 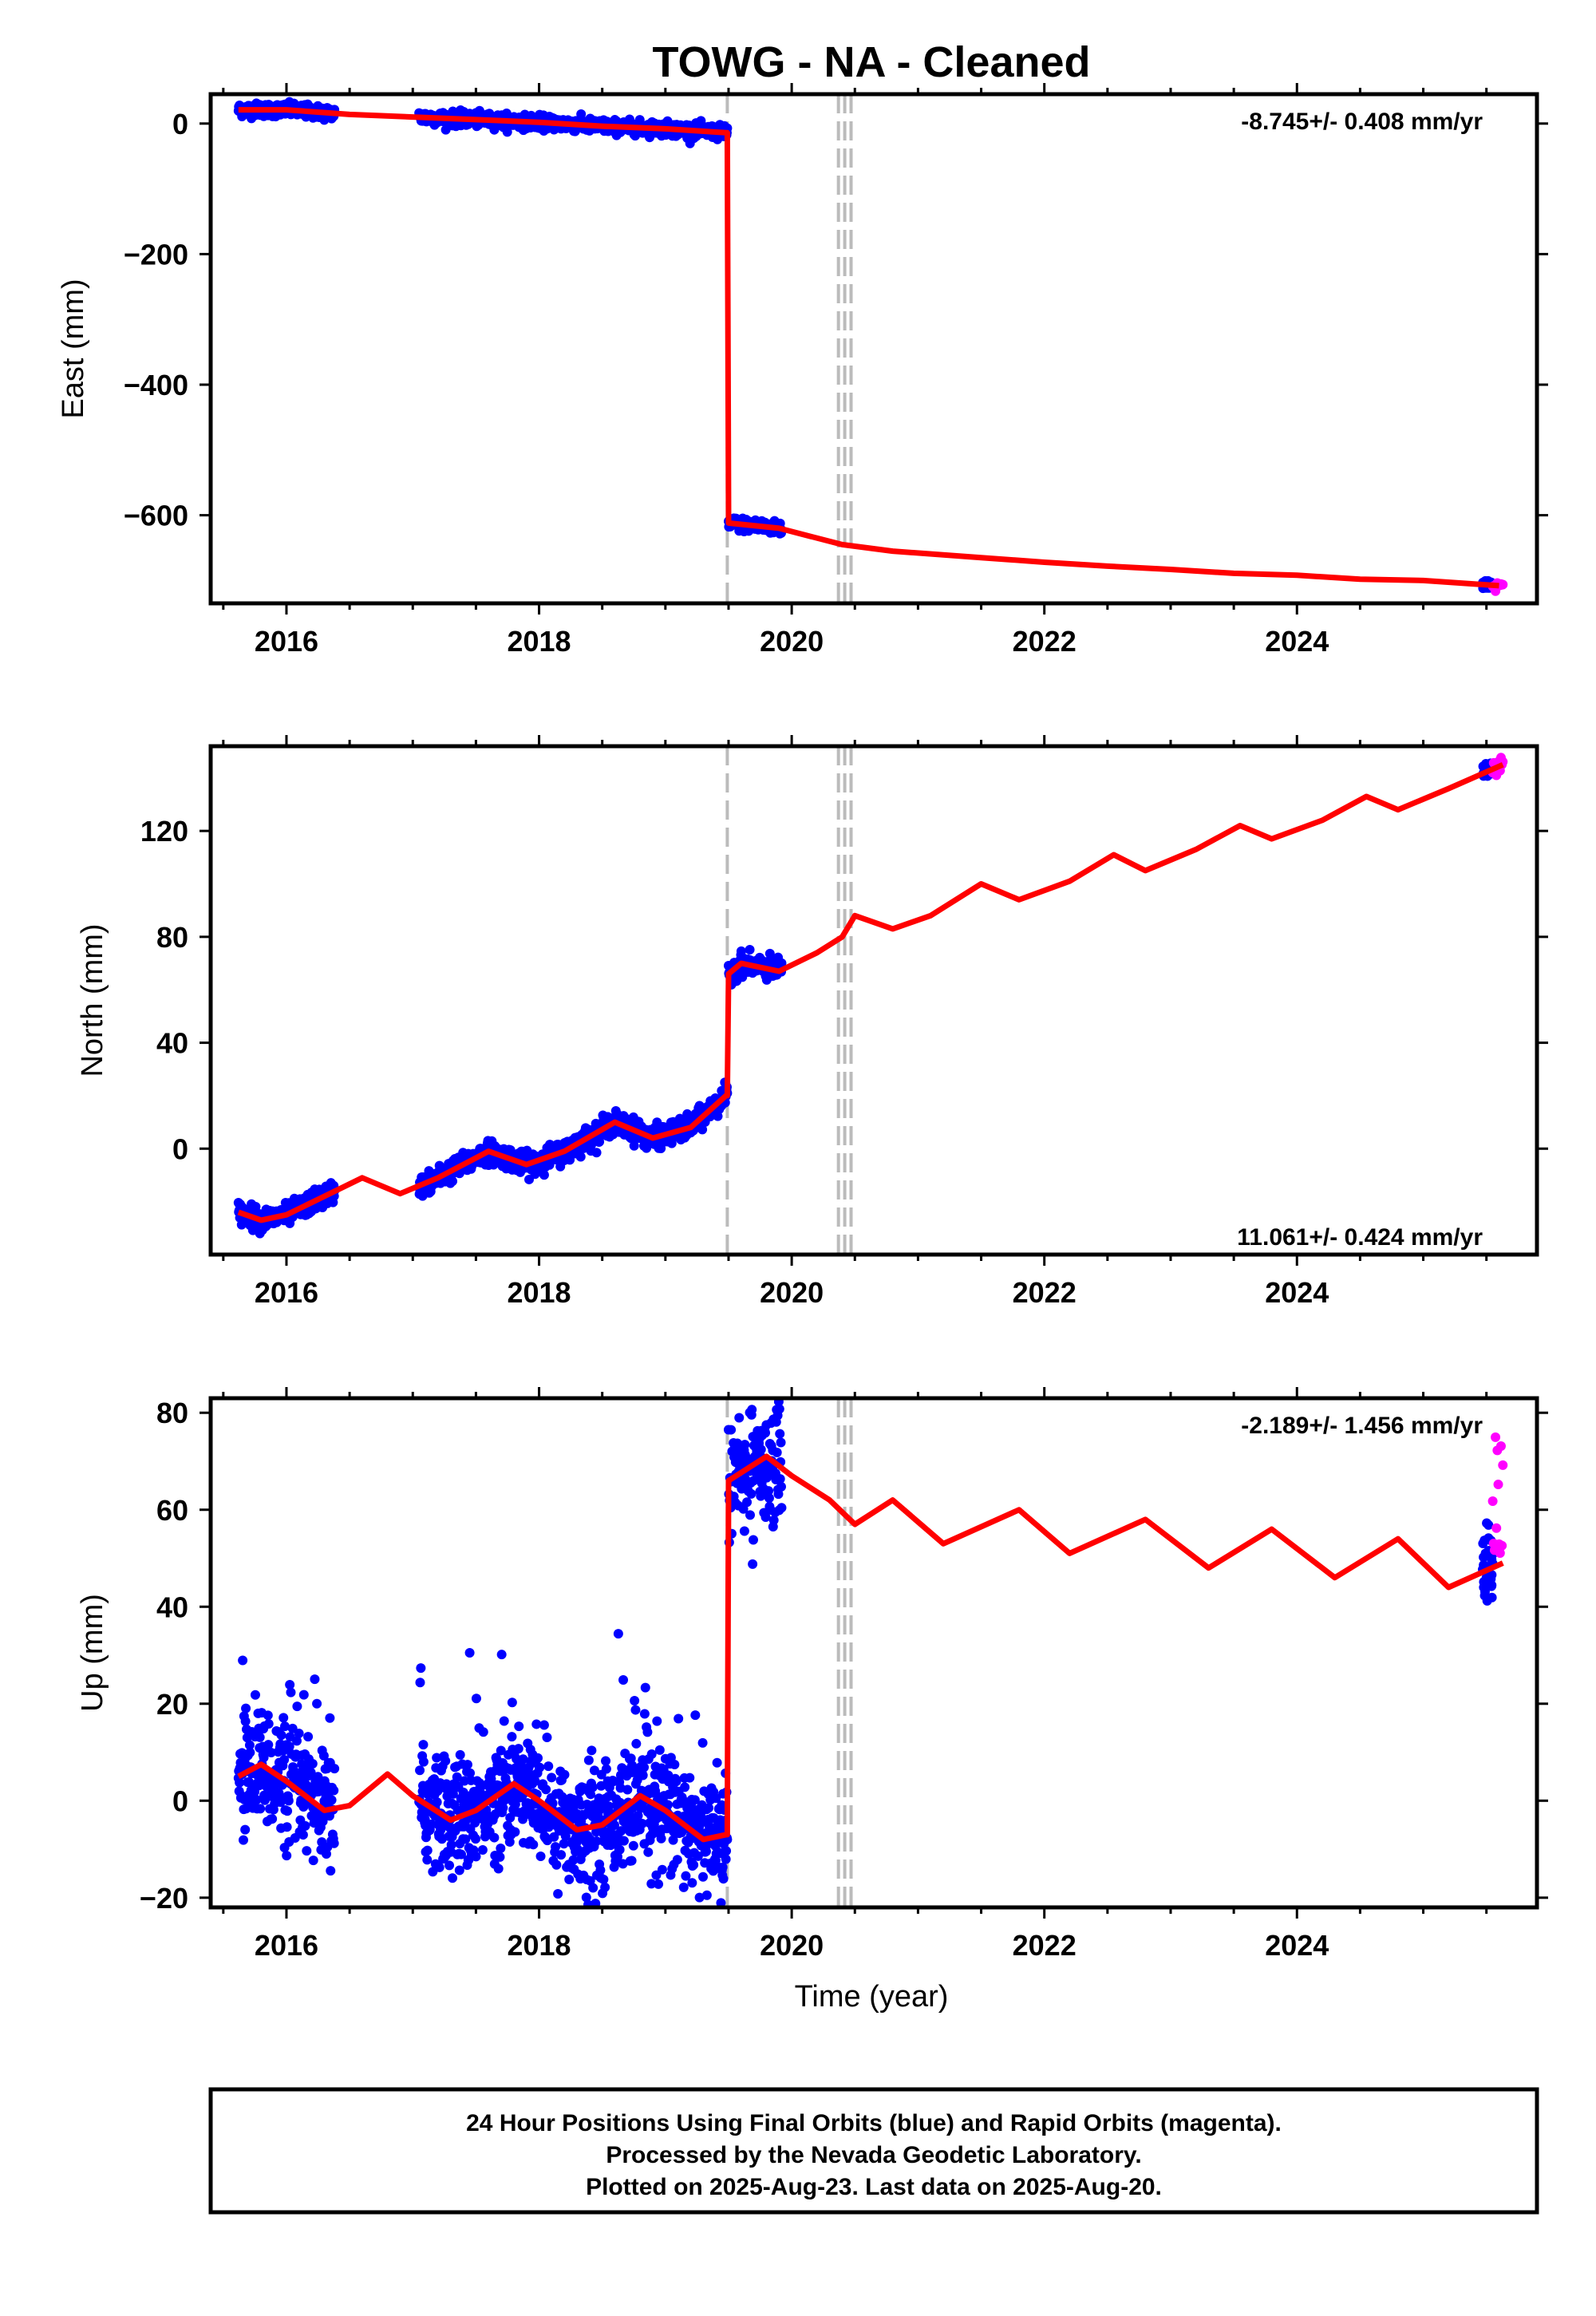 What do you see at coordinates (172, 937) in the screenshot?
I see `north-y-tick-label: 80` at bounding box center [172, 937].